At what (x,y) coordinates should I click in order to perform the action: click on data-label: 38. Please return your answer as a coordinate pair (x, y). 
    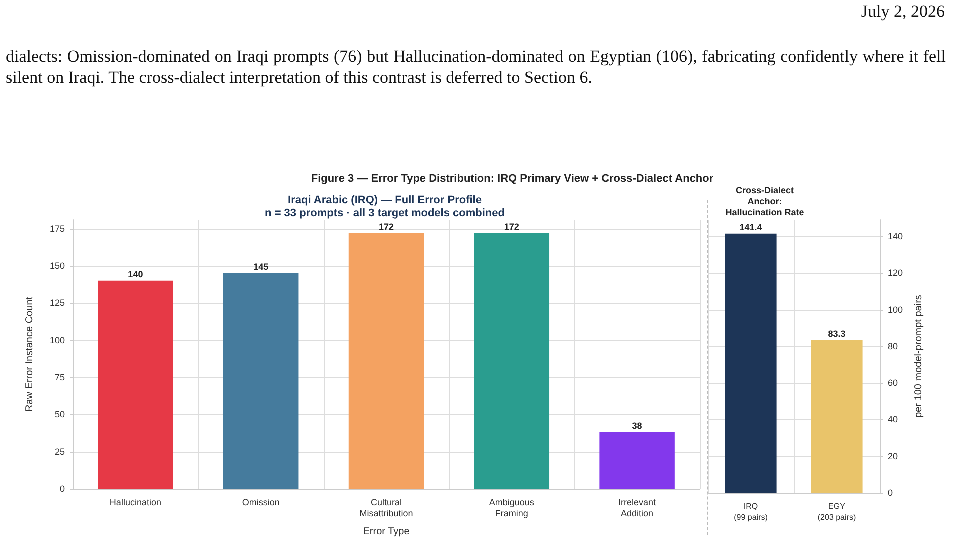
    Looking at the image, I should click on (637, 426).